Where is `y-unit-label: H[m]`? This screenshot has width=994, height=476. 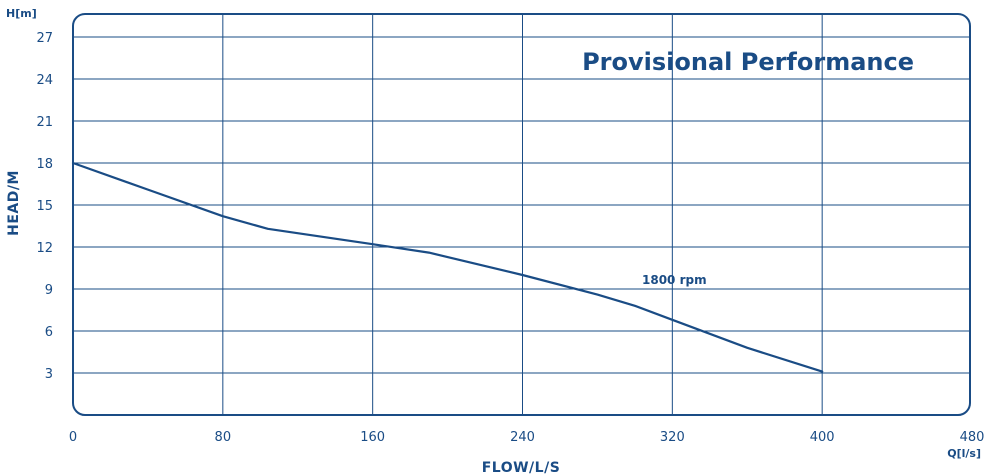
y-unit-label: H[m] is located at coordinates (21, 13).